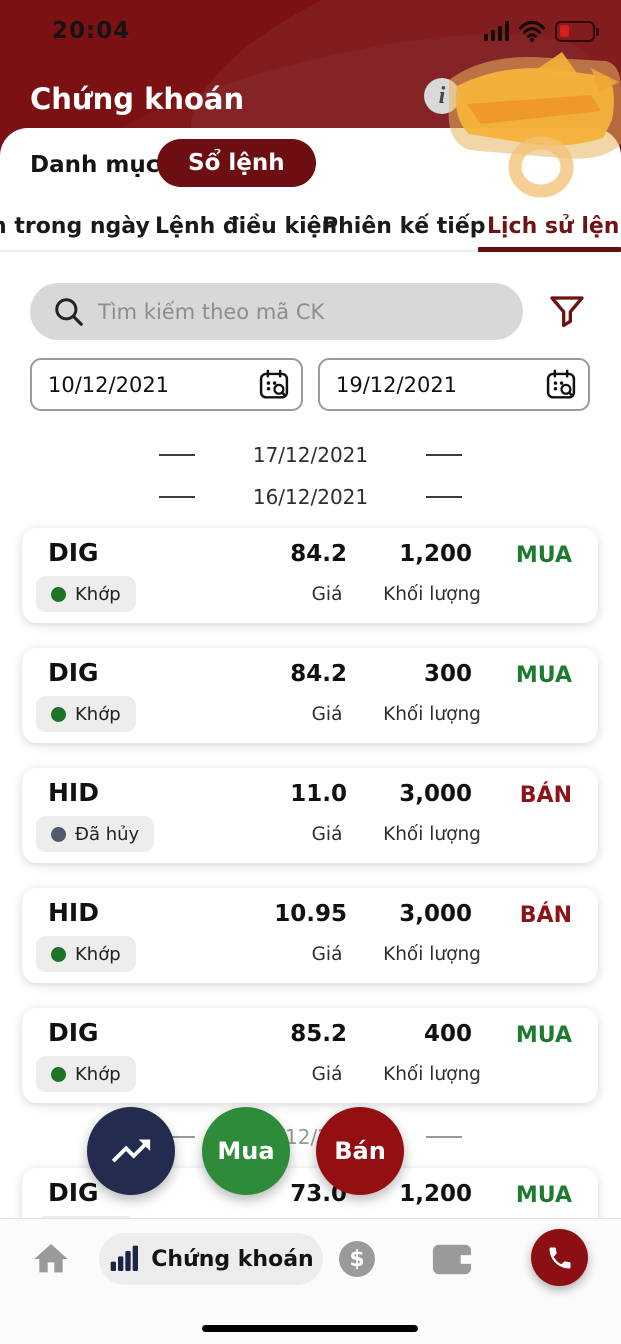 The width and height of the screenshot is (621, 1344). What do you see at coordinates (310, 32) in the screenshot?
I see `status-bar: 20:04` at bounding box center [310, 32].